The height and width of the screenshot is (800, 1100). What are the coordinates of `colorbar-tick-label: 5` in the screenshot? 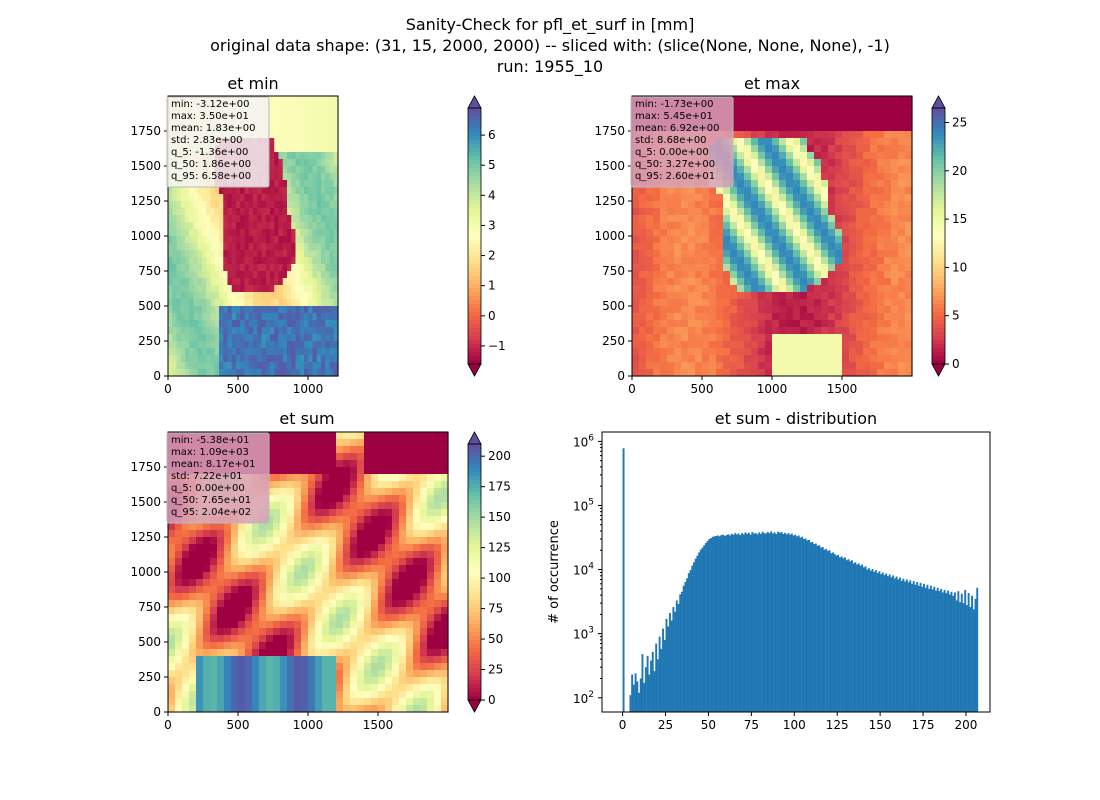 It's located at (492, 165).